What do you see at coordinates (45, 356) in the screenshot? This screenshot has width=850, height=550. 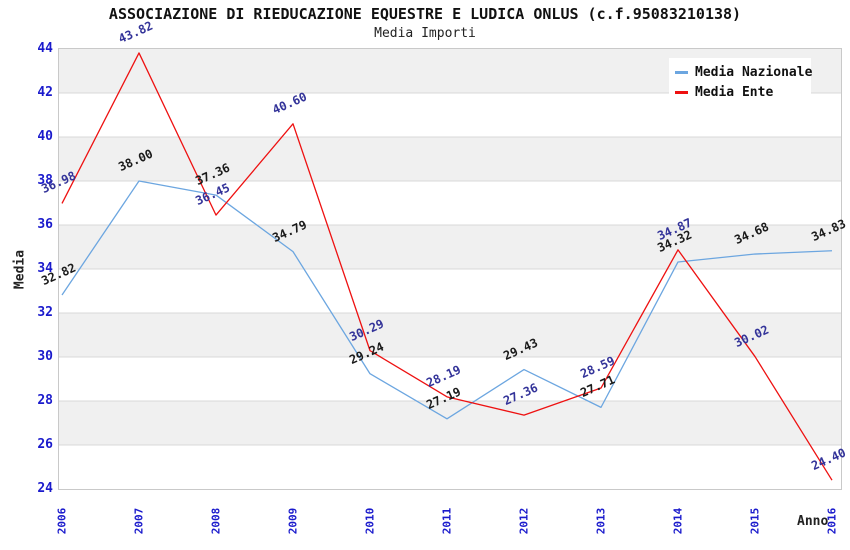 I see `y-tick-label: 30` at bounding box center [45, 356].